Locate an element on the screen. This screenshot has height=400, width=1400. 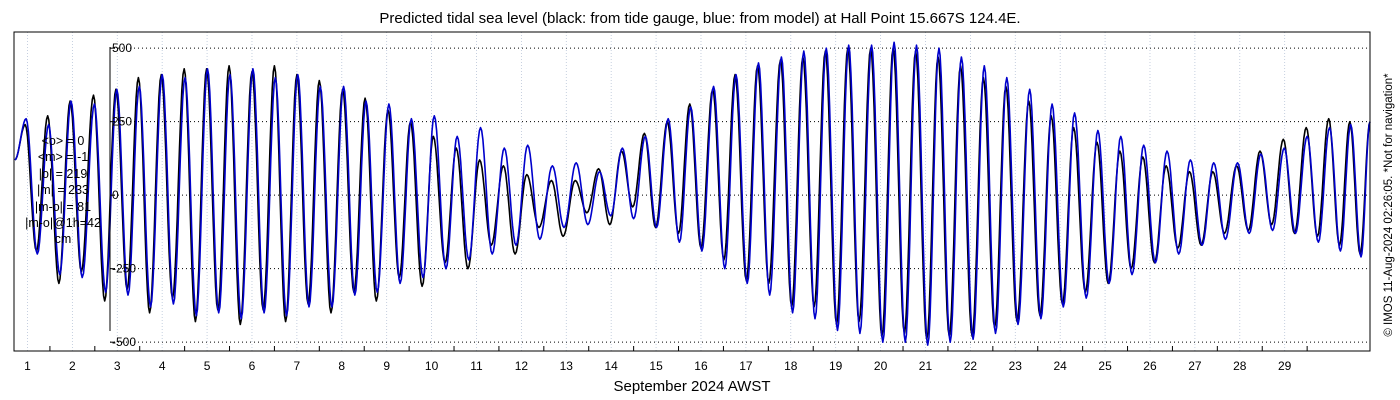
y-tick-label: 250 is located at coordinates (122, 122).